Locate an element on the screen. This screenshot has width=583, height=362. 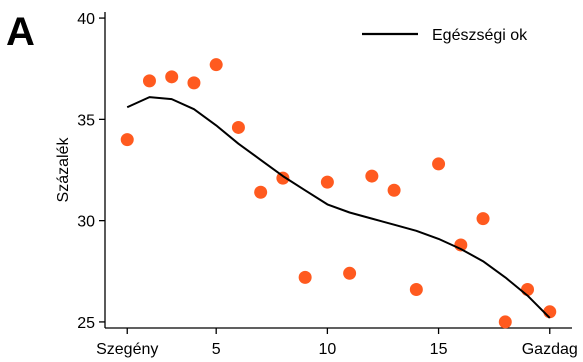
legend: Egészségi ok is located at coordinates (461, 36).